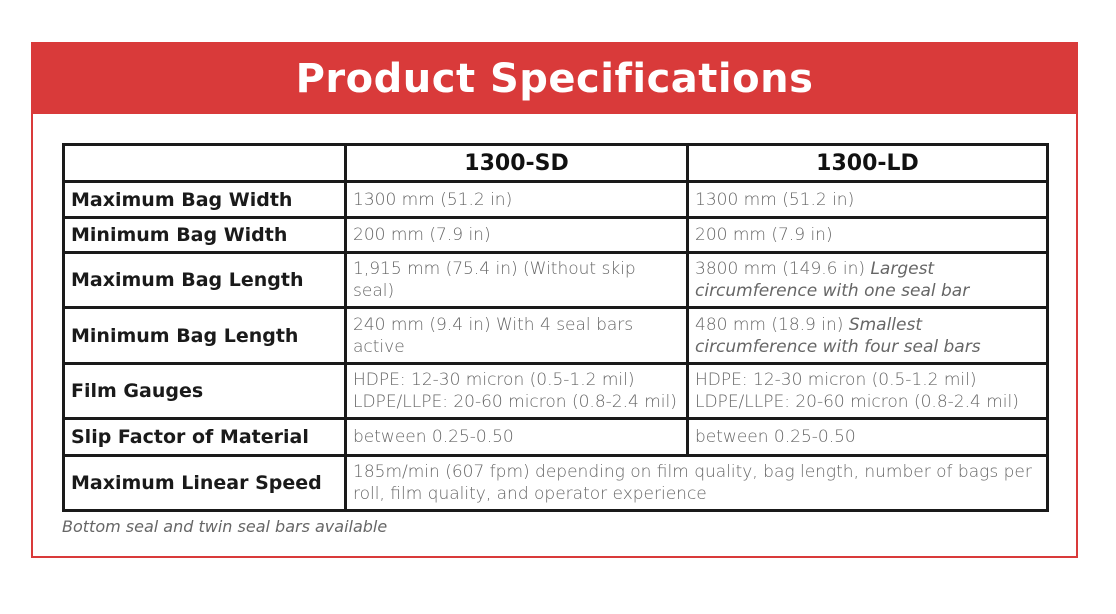  What do you see at coordinates (204, 199) in the screenshot?
I see `row-label: Maximum Bag Width` at bounding box center [204, 199].